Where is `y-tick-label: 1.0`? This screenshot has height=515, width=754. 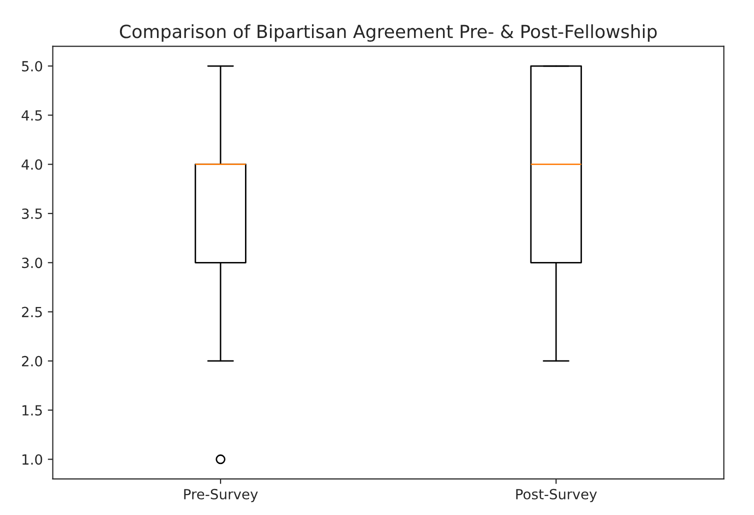 y-tick-label: 1.0 is located at coordinates (32, 459).